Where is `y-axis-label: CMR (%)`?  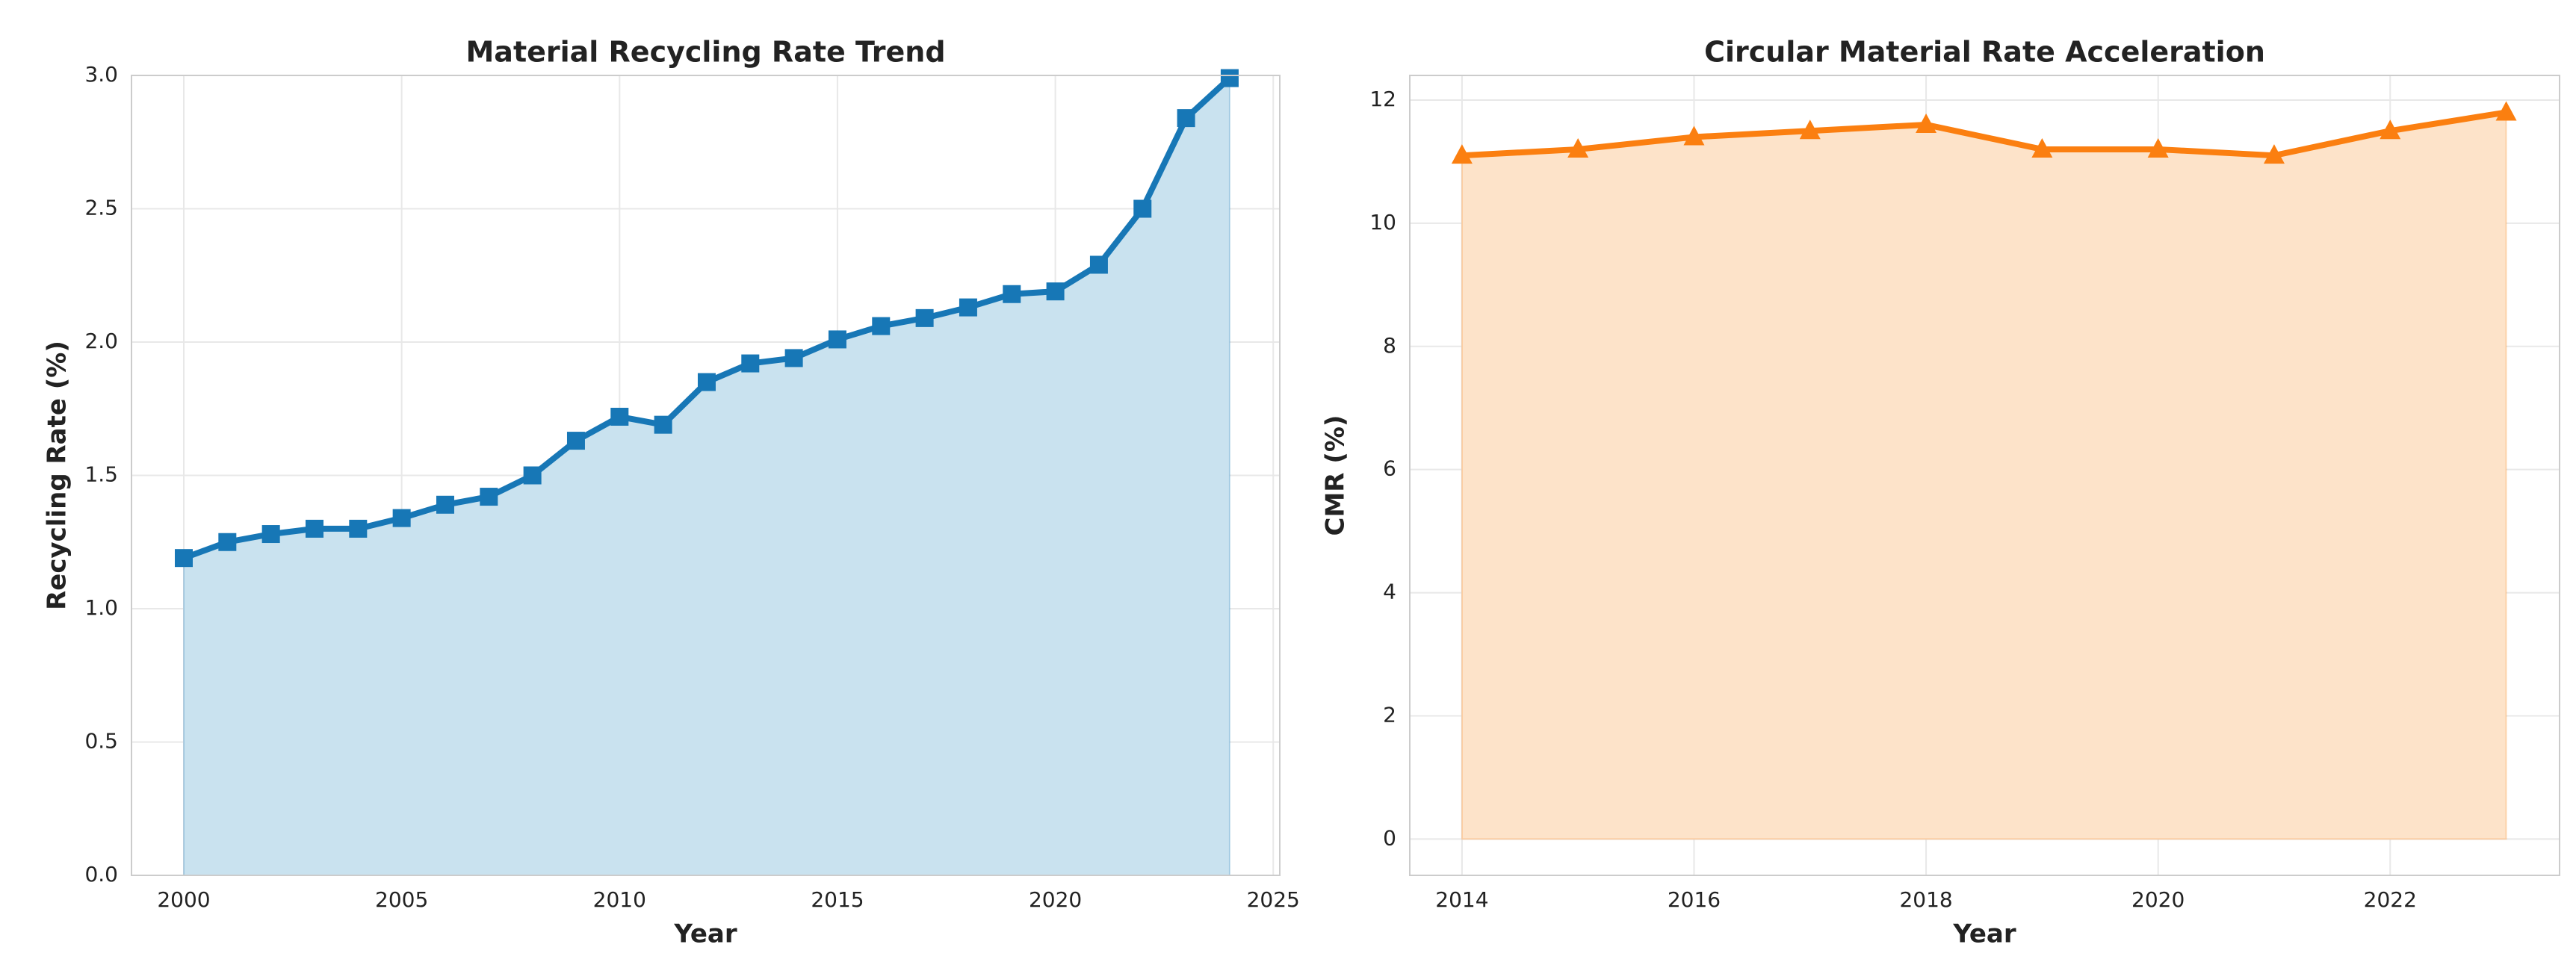 y-axis-label: CMR (%) is located at coordinates (1336, 476).